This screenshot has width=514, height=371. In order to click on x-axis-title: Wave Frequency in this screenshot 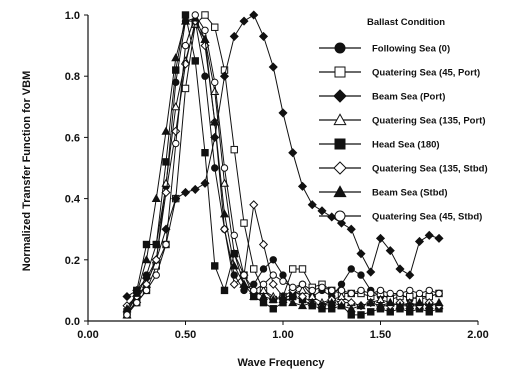, I will do `click(281, 363)`.